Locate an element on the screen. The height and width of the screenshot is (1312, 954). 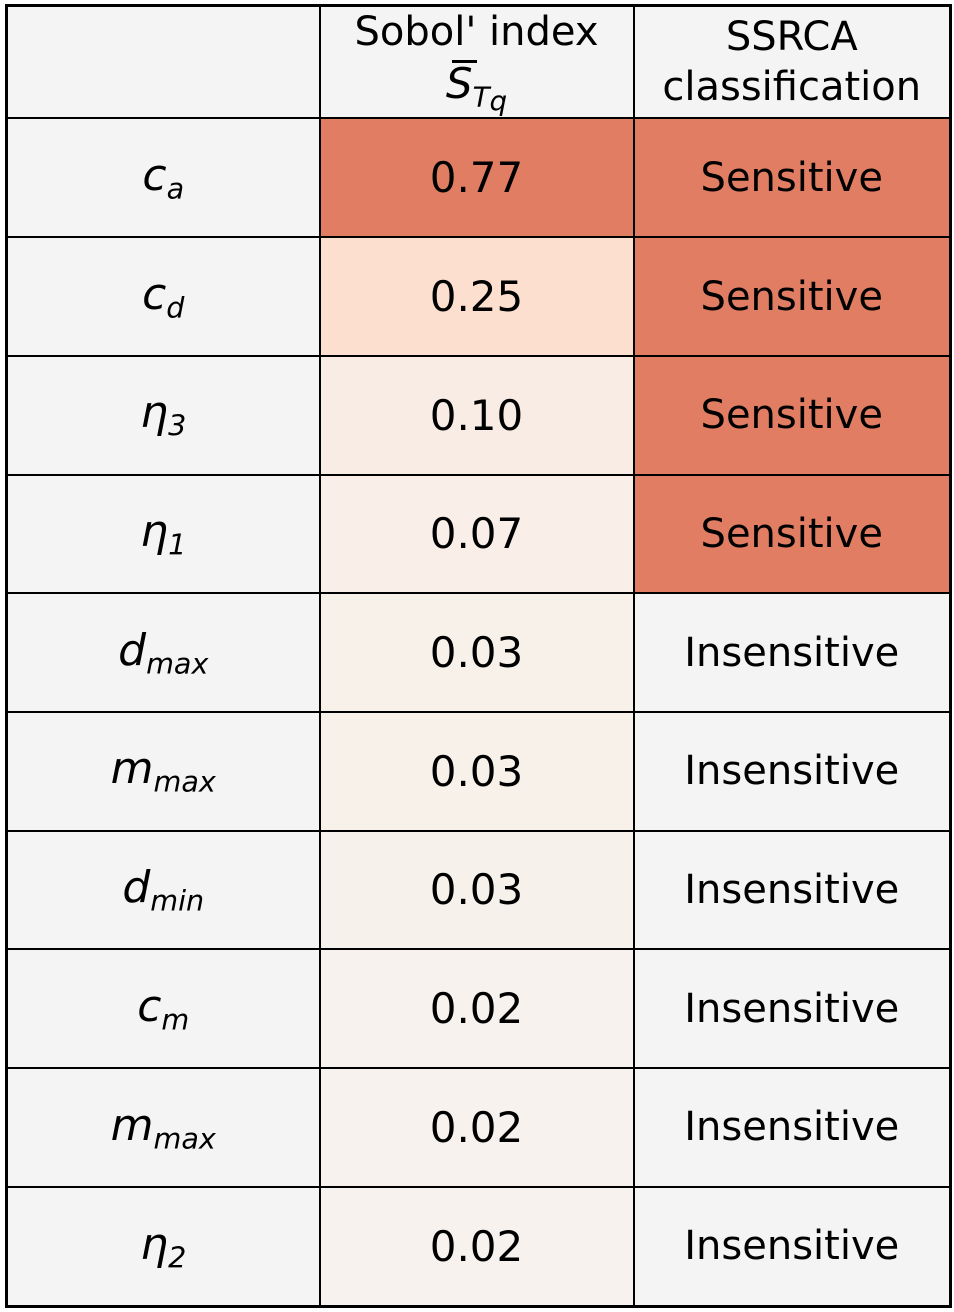
param-label: dmax is located at coordinates (163, 652).